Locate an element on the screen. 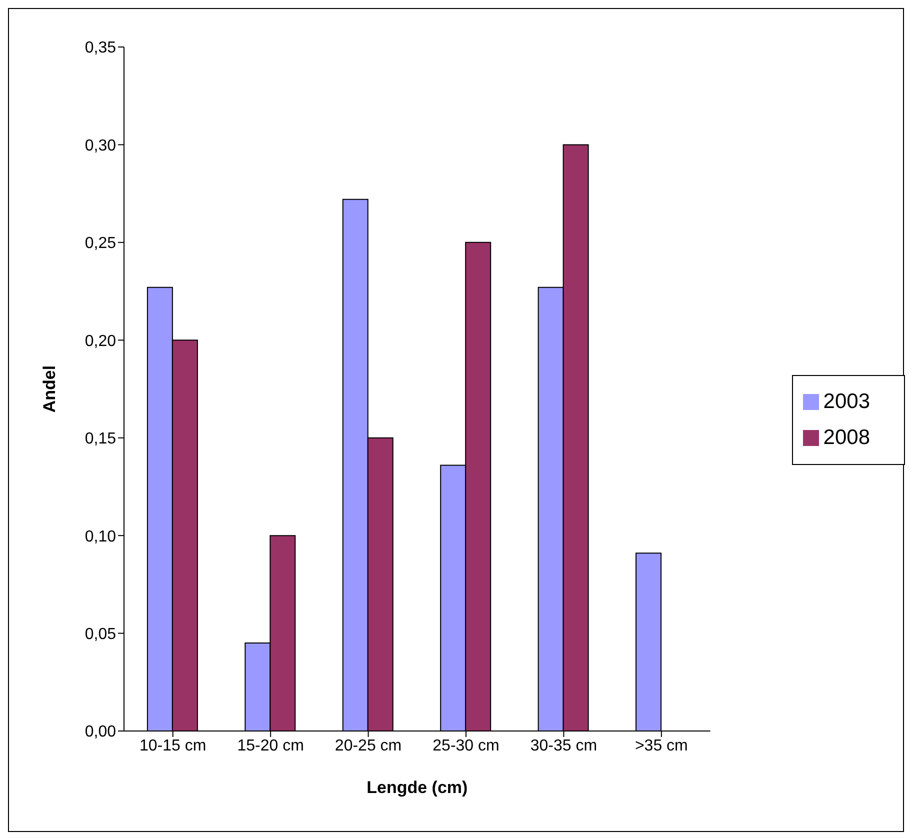 The width and height of the screenshot is (912, 838). x-tick-label: 15-20 cm is located at coordinates (270, 745).